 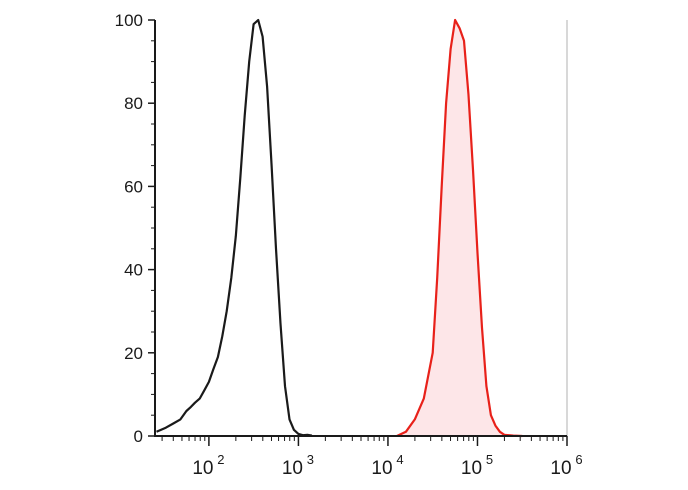 I want to click on x-tick-label-exp: 2, so click(x=220, y=459).